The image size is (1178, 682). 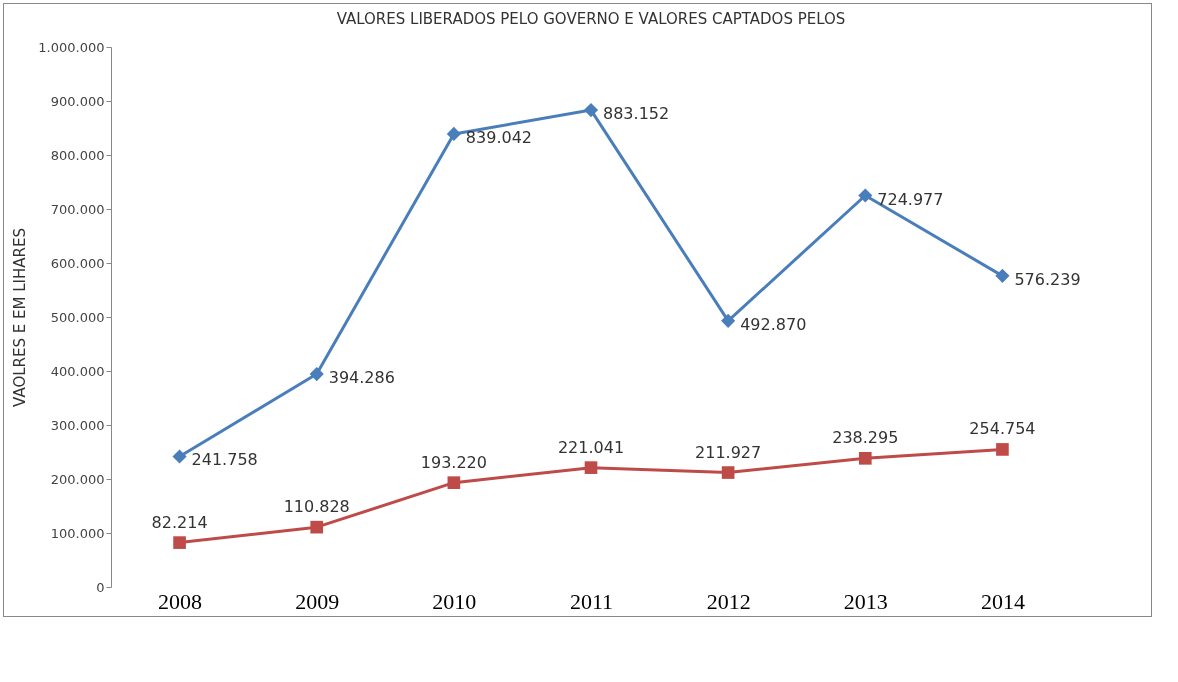 I want to click on y-tick-label: 500.000, so click(x=77, y=317).